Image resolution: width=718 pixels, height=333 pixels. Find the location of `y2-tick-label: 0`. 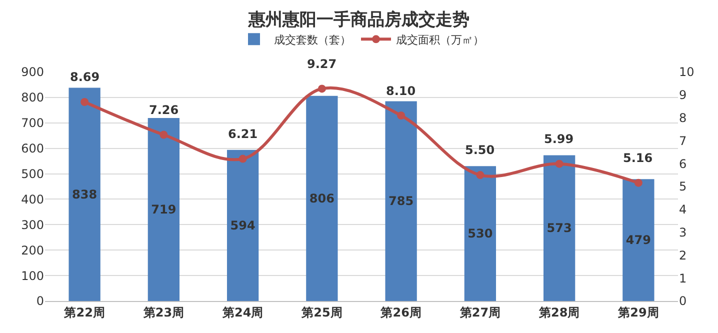

y2-tick-label: 0 is located at coordinates (683, 301).